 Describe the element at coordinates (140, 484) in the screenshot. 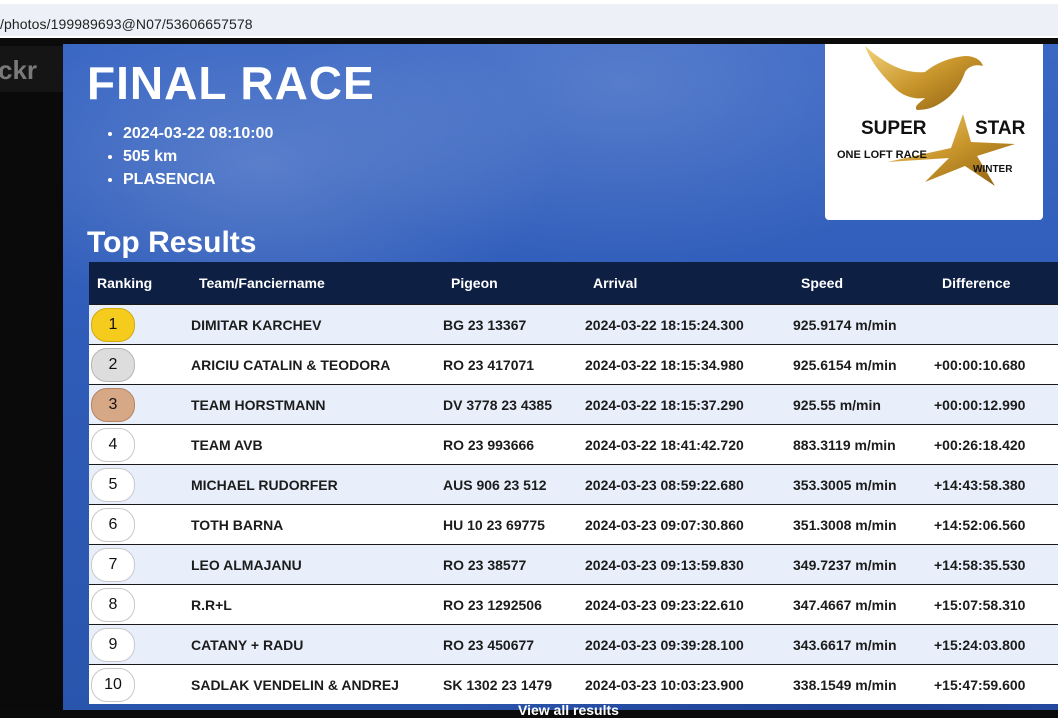

I see `rank-cell: 5` at that location.